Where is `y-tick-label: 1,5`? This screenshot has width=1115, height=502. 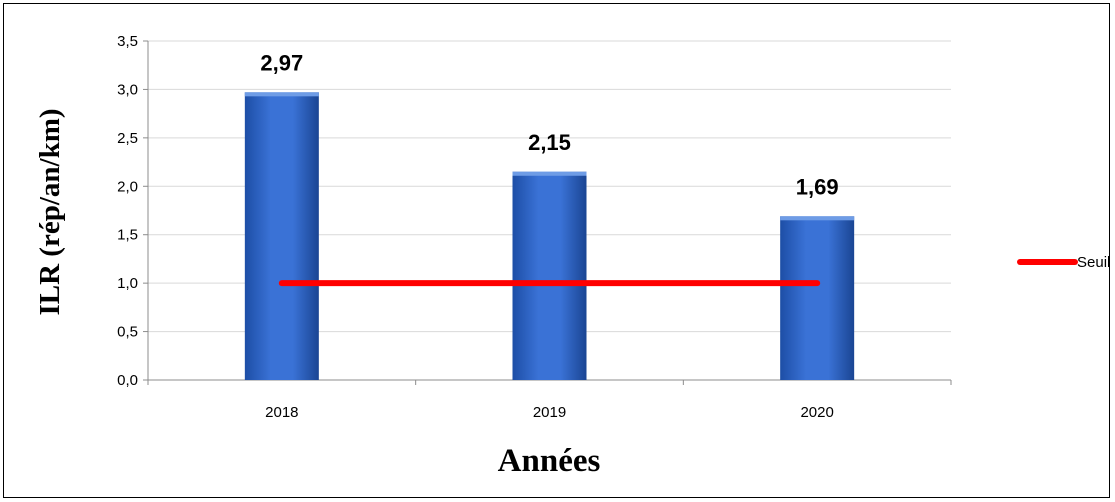 y-tick-label: 1,5 is located at coordinates (127, 235).